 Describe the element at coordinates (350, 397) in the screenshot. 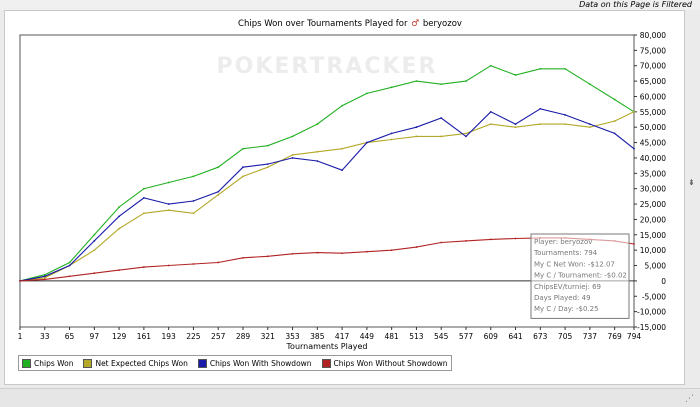

I see `status-bar: ⋰` at that location.